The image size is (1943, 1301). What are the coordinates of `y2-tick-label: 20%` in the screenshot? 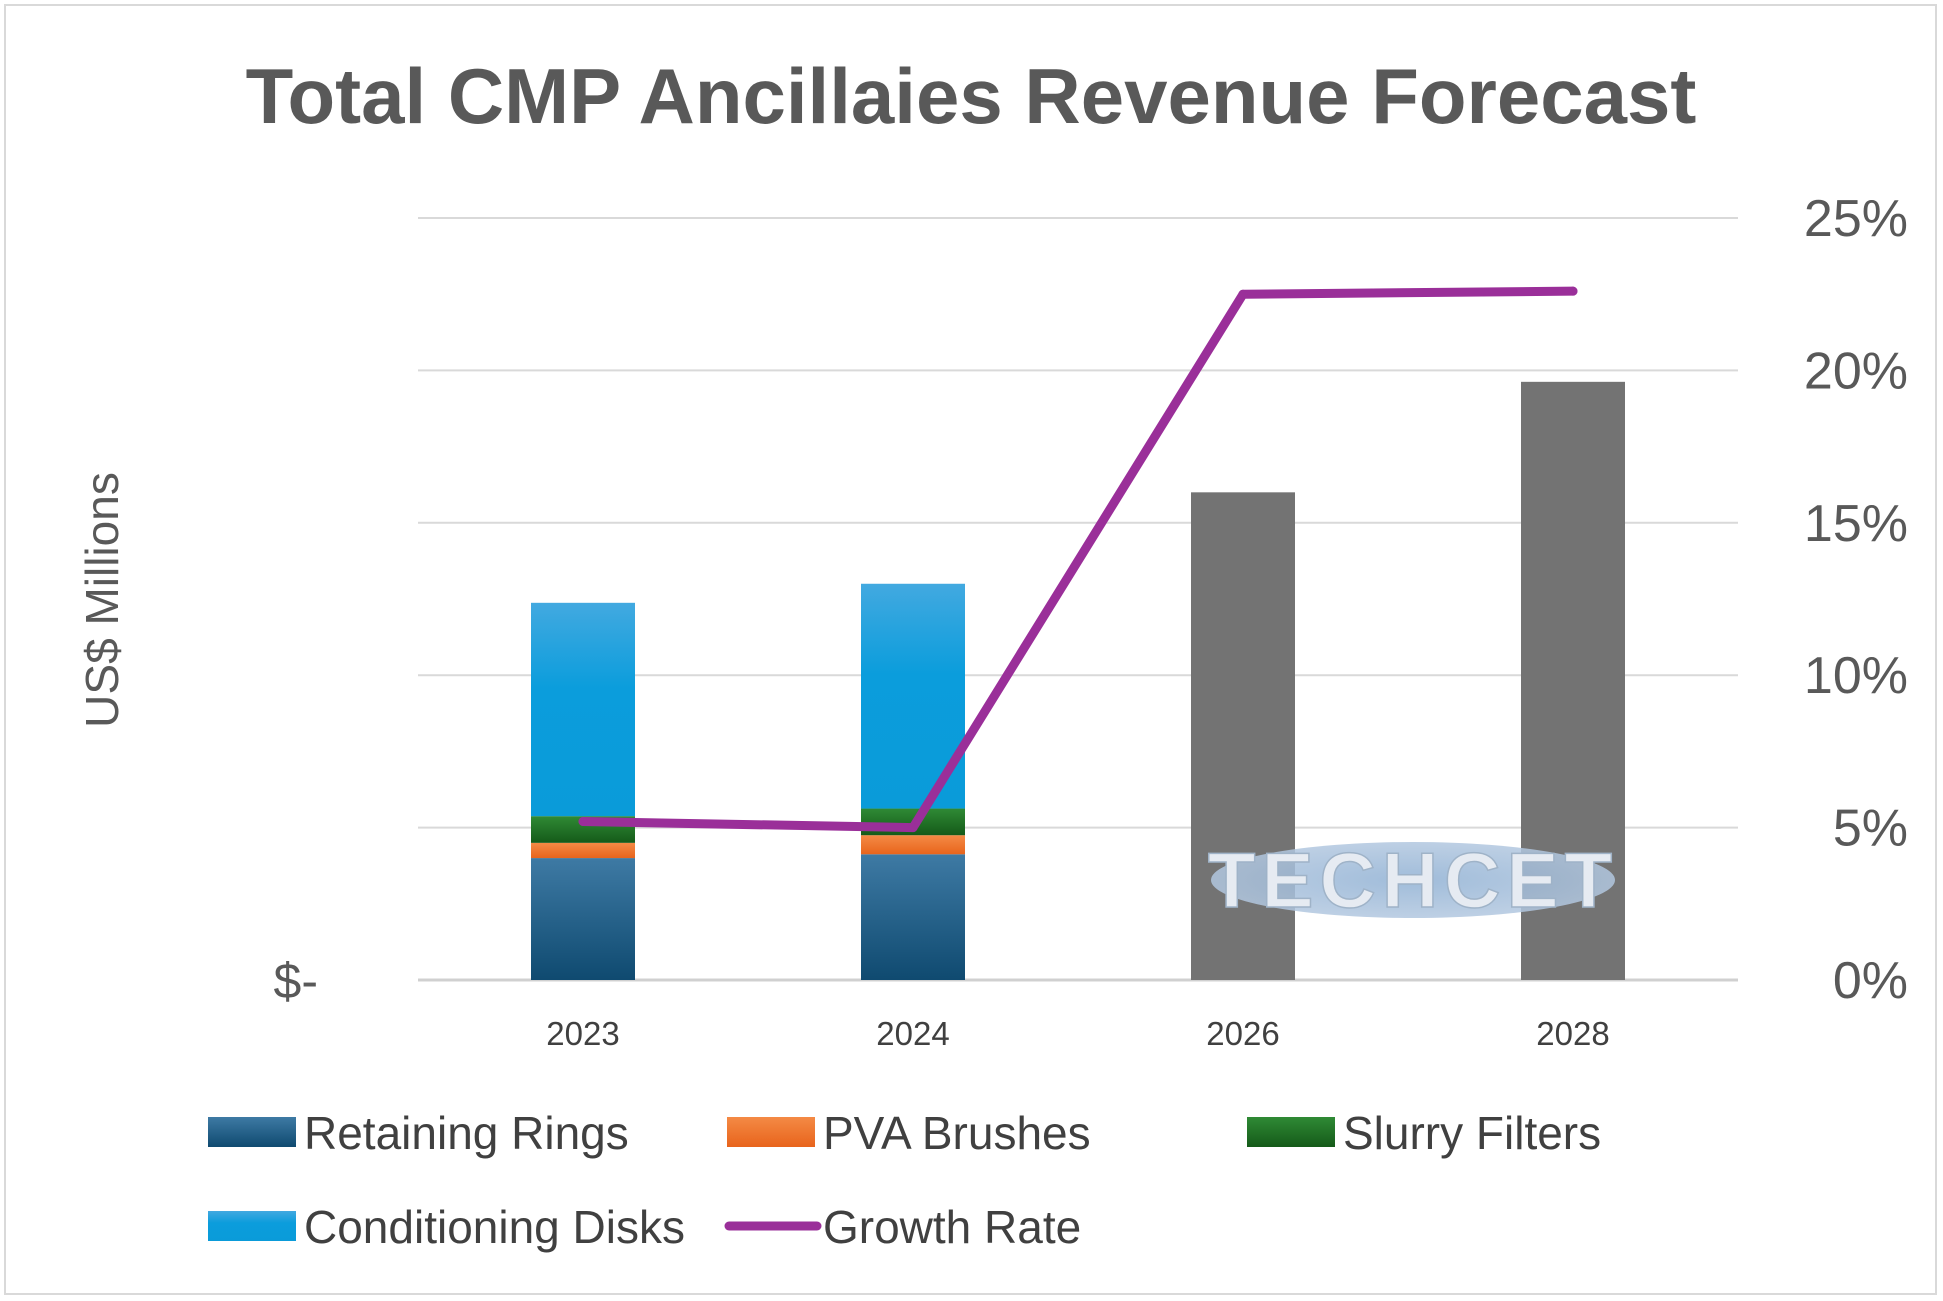 It's located at (1856, 371).